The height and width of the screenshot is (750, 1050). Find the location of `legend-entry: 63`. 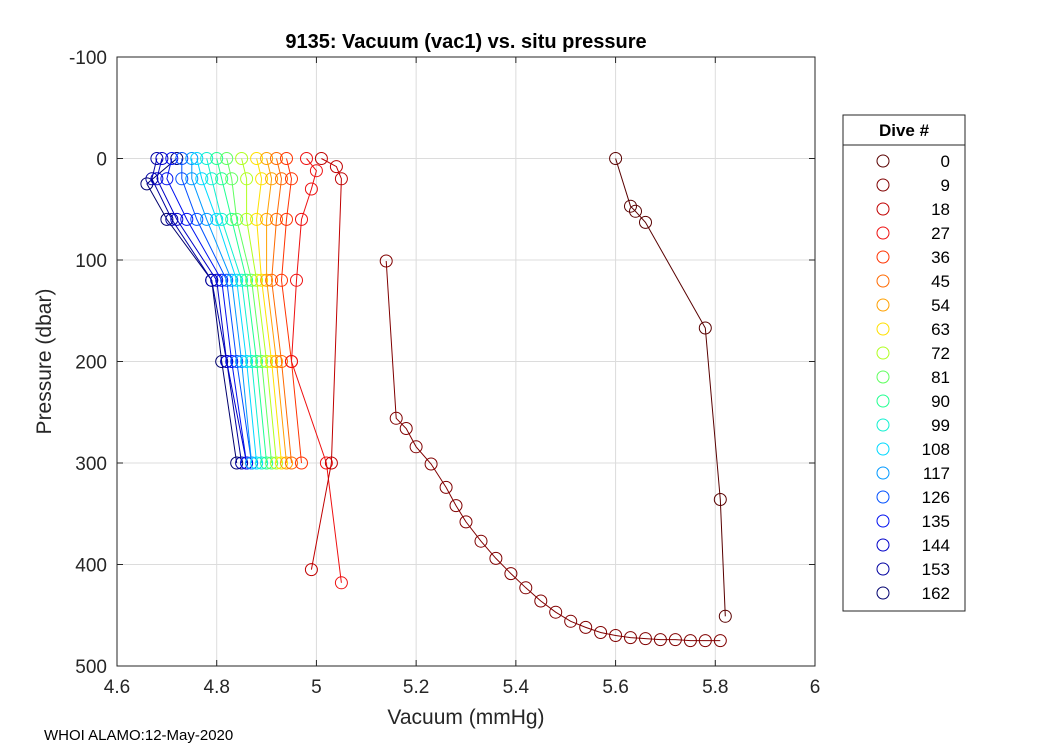

legend-entry: 63 is located at coordinates (913, 329).